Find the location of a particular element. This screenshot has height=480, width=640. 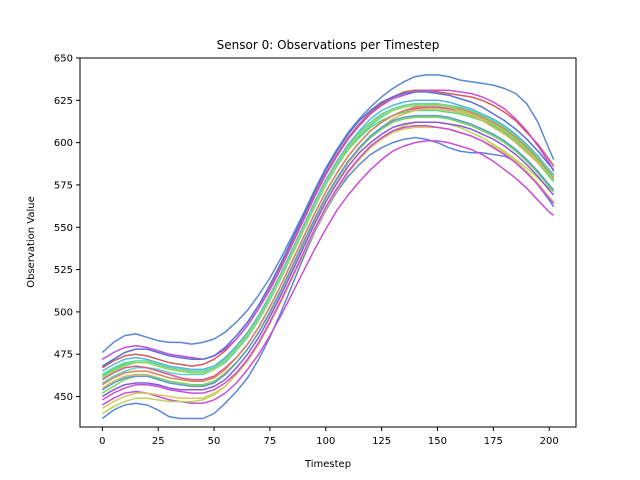

x-tick-label: 25 is located at coordinates (158, 441).